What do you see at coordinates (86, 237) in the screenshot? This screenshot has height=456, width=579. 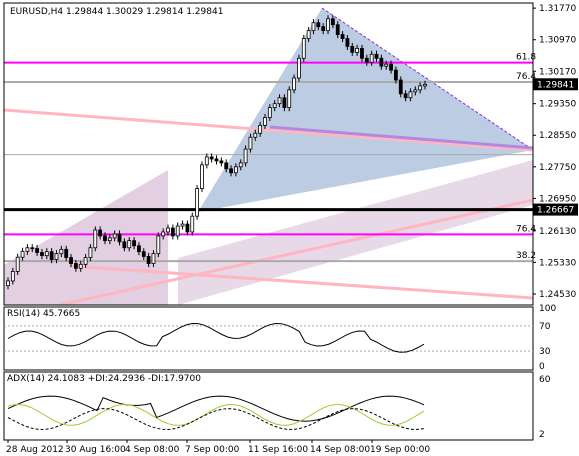 I see `channel-band` at bounding box center [86, 237].